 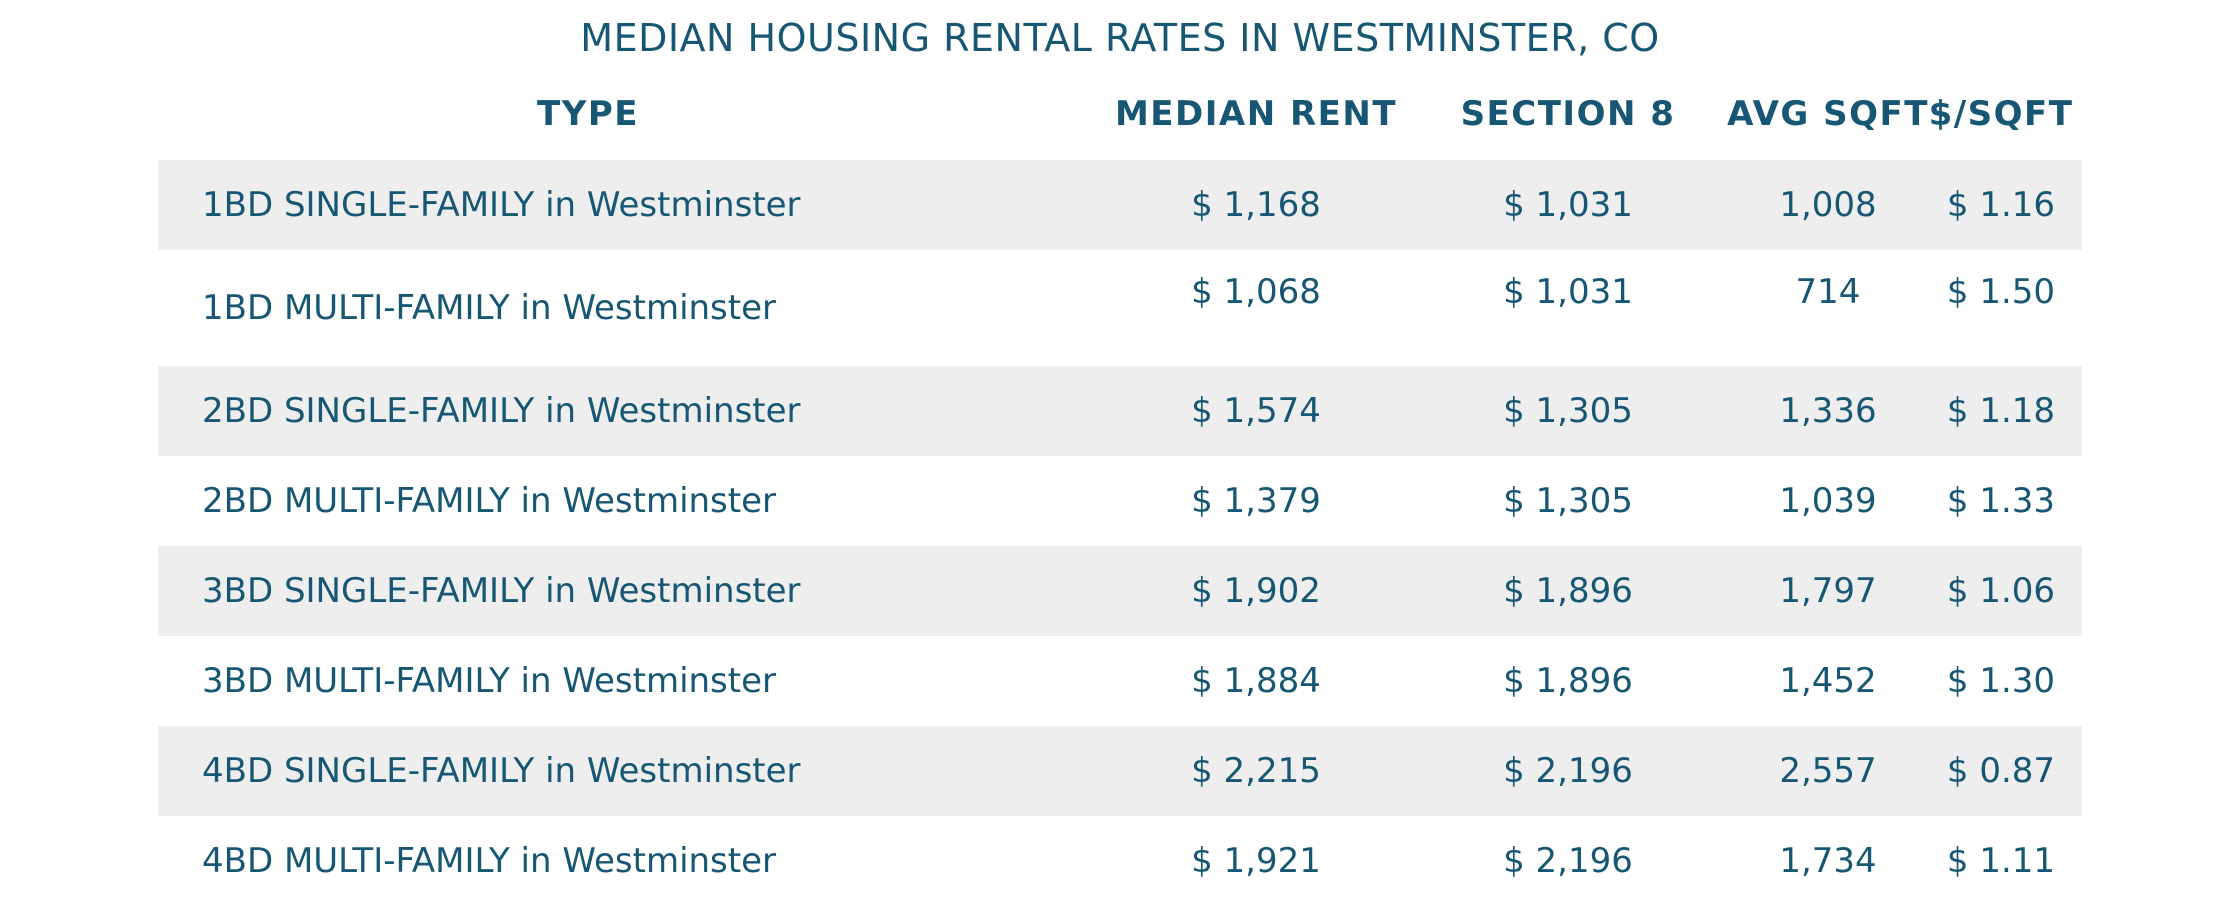 What do you see at coordinates (1828, 861) in the screenshot?
I see `avg-sqft-cell: 1,734` at bounding box center [1828, 861].